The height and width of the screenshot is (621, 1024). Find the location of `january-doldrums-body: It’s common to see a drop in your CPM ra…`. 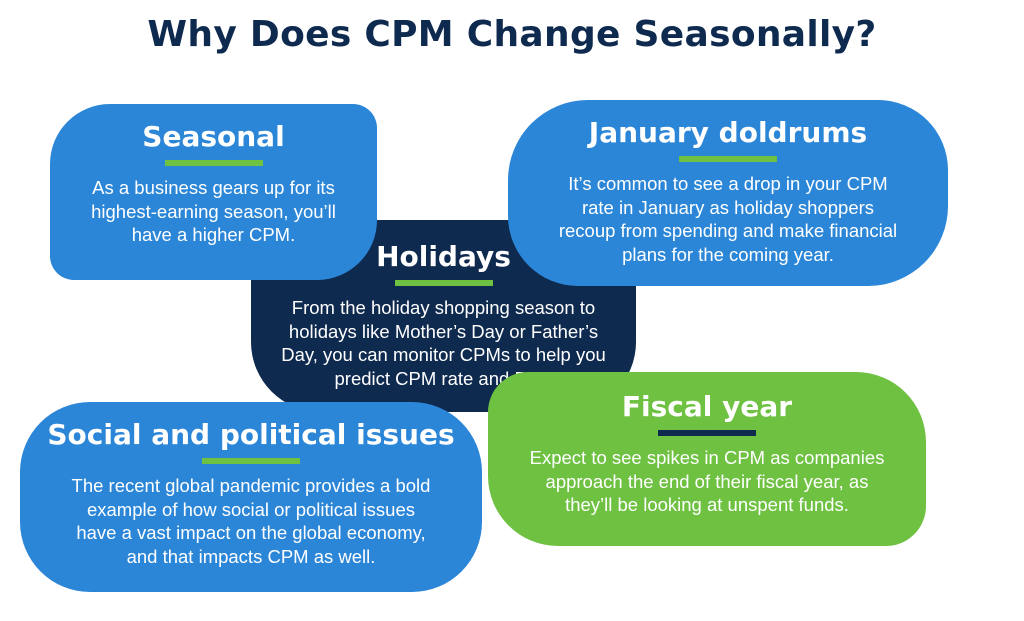

january-doldrums-body: It’s common to see a drop in your CPM ra… is located at coordinates (728, 219).